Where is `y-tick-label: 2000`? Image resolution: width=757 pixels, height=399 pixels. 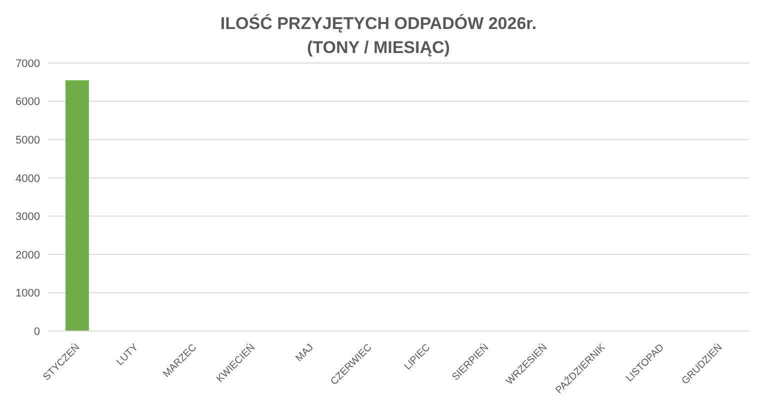
y-tick-label: 2000 is located at coordinates (28, 255).